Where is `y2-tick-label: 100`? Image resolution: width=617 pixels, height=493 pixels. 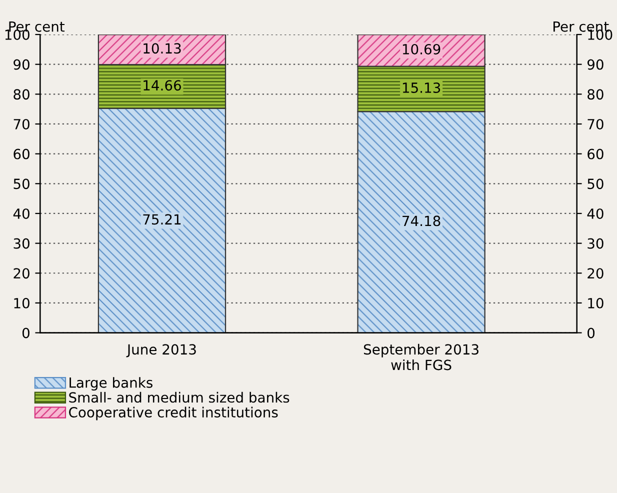
y2-tick-label: 100 is located at coordinates (600, 34).